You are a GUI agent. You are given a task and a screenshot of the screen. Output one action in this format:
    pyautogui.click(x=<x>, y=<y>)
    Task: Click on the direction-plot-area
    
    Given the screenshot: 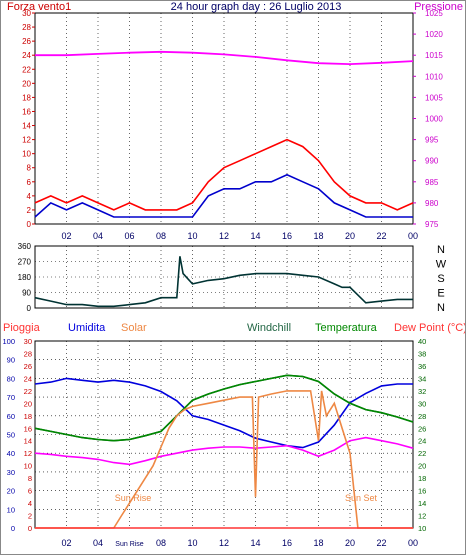 What is the action you would take?
    pyautogui.click(x=224, y=277)
    